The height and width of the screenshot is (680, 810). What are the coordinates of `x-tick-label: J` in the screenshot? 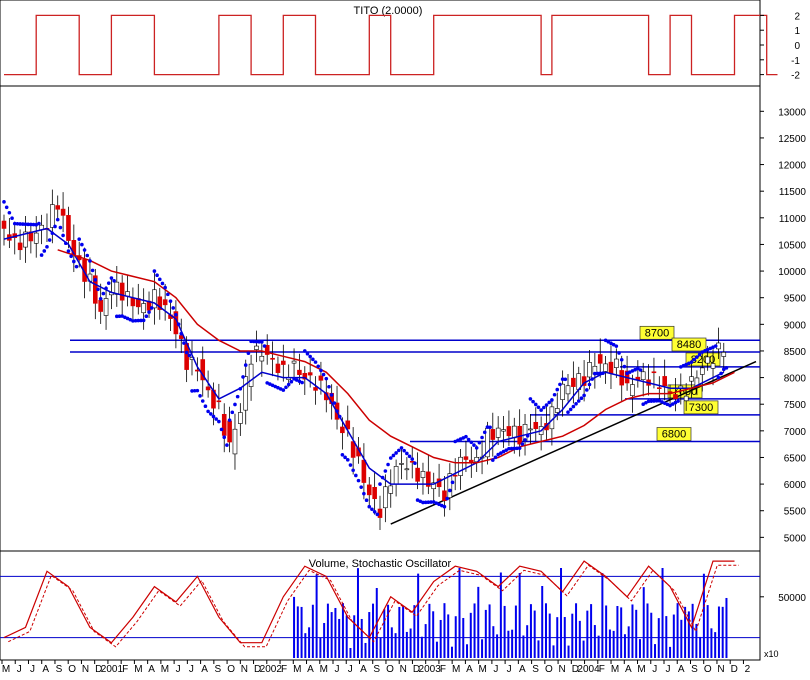 It's located at (654, 669).